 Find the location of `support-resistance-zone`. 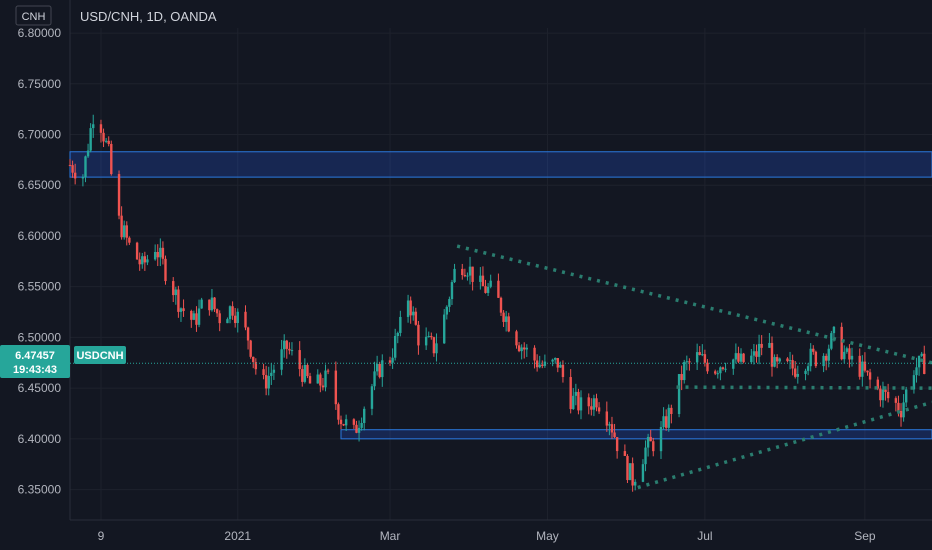

support-resistance-zone is located at coordinates (500, 164).